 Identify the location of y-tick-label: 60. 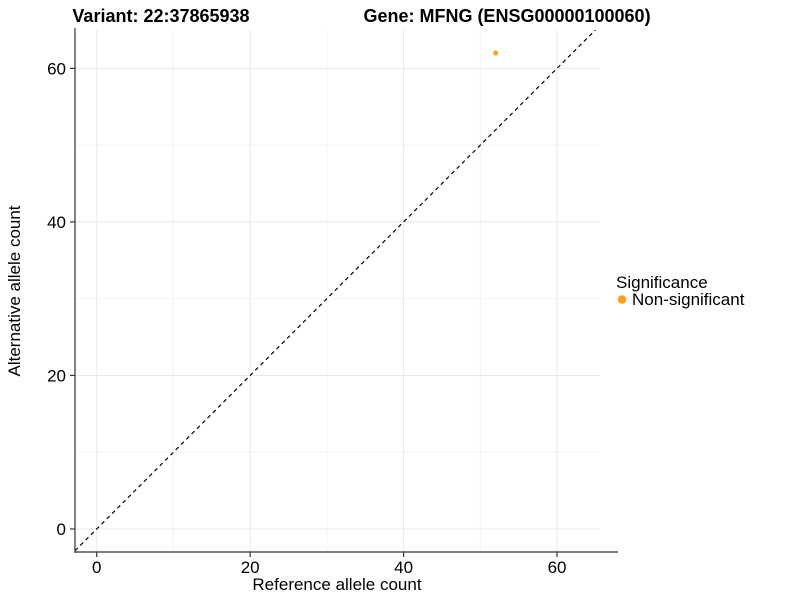
(56, 68).